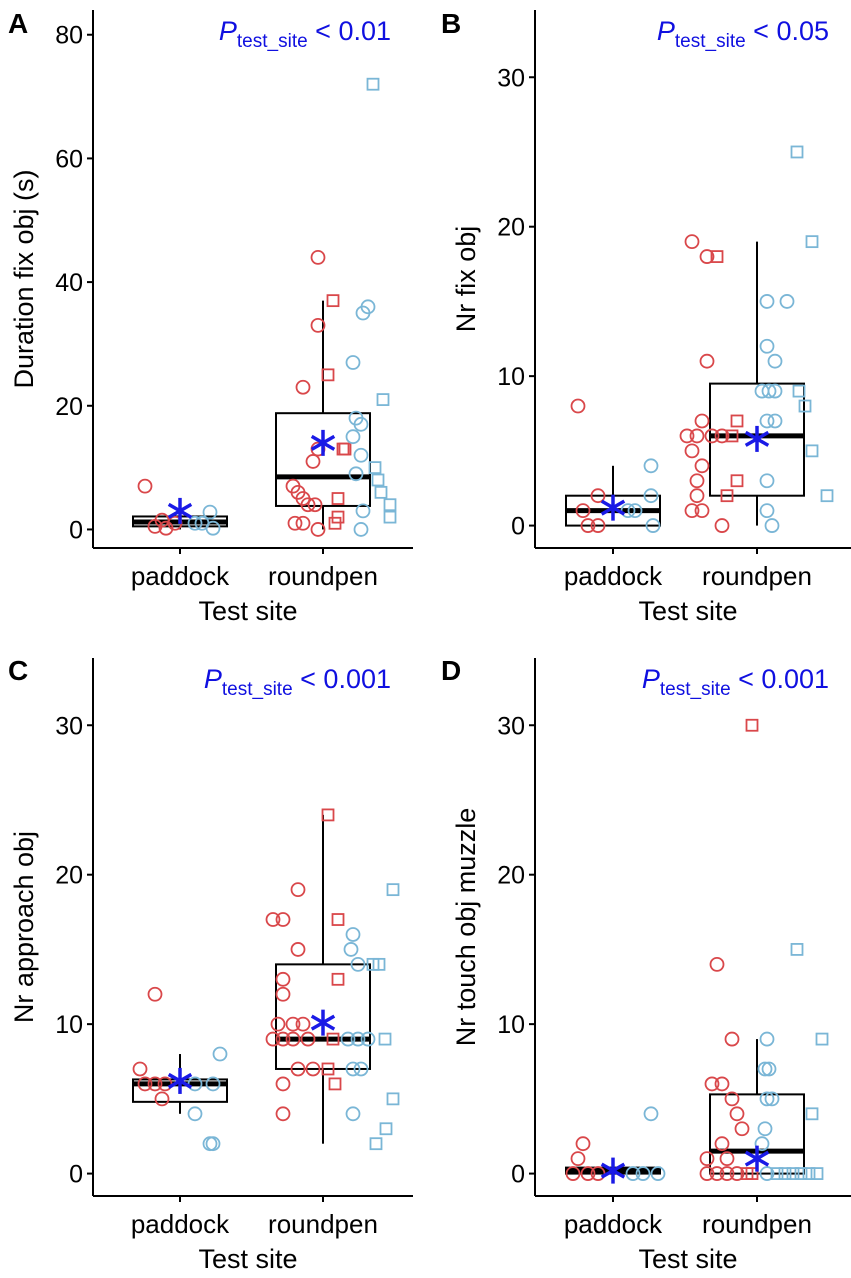 This screenshot has height=1278, width=851. I want to click on panel-letter: C, so click(18, 670).